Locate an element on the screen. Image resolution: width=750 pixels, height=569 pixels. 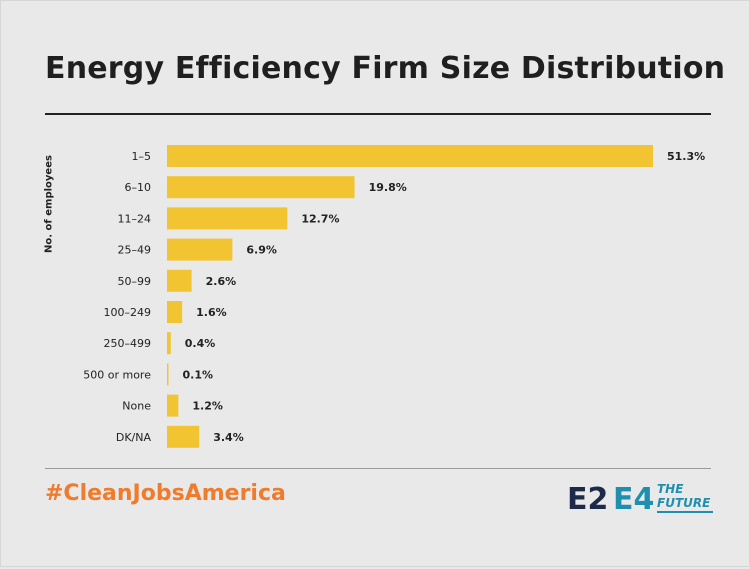
value-label: 1.2% is located at coordinates (207, 406).